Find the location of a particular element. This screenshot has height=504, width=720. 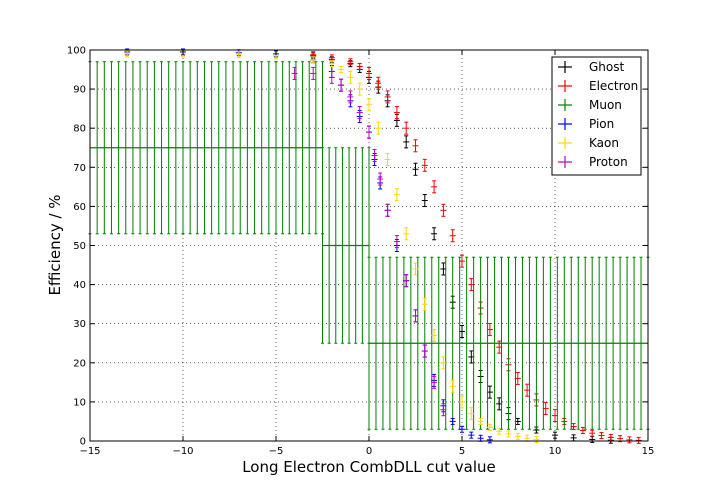

y-tick-label: 20 is located at coordinates (79, 363).